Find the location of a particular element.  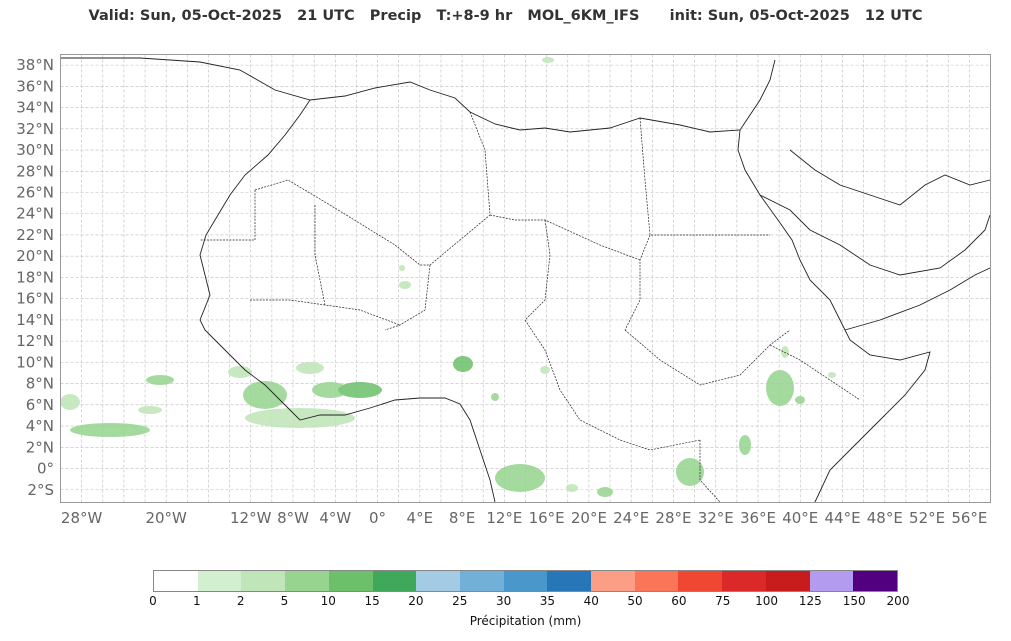

lon-label: 32°E is located at coordinates (716, 518).